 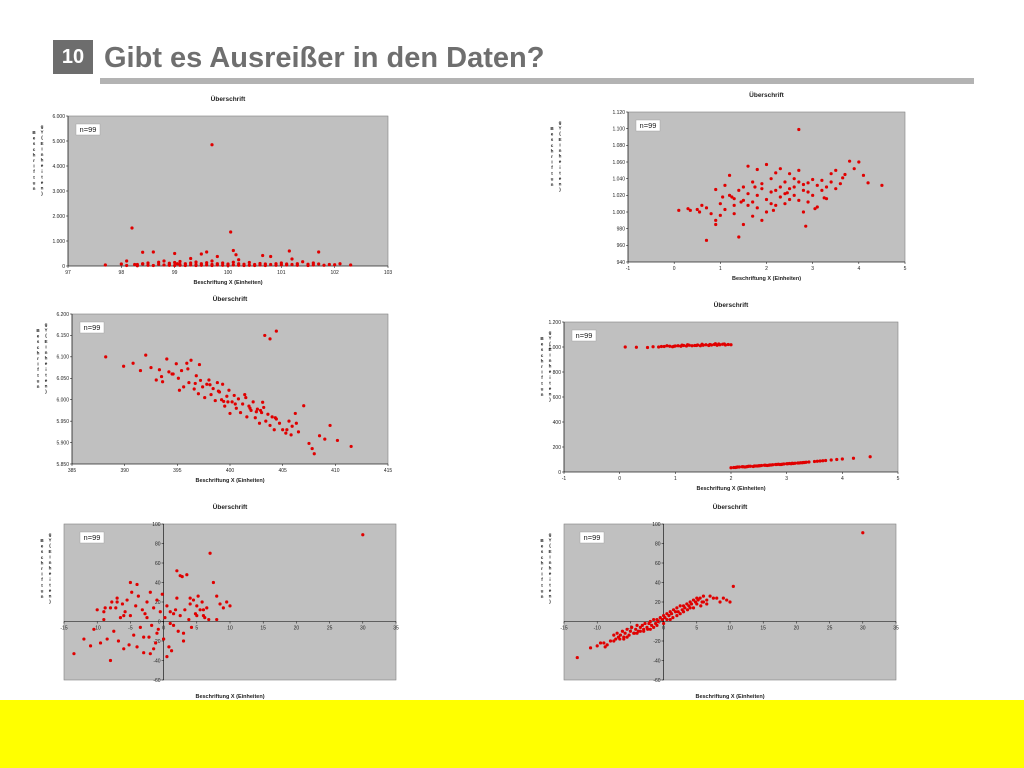 I want to click on y-tick-label: 600, so click(x=557, y=398).